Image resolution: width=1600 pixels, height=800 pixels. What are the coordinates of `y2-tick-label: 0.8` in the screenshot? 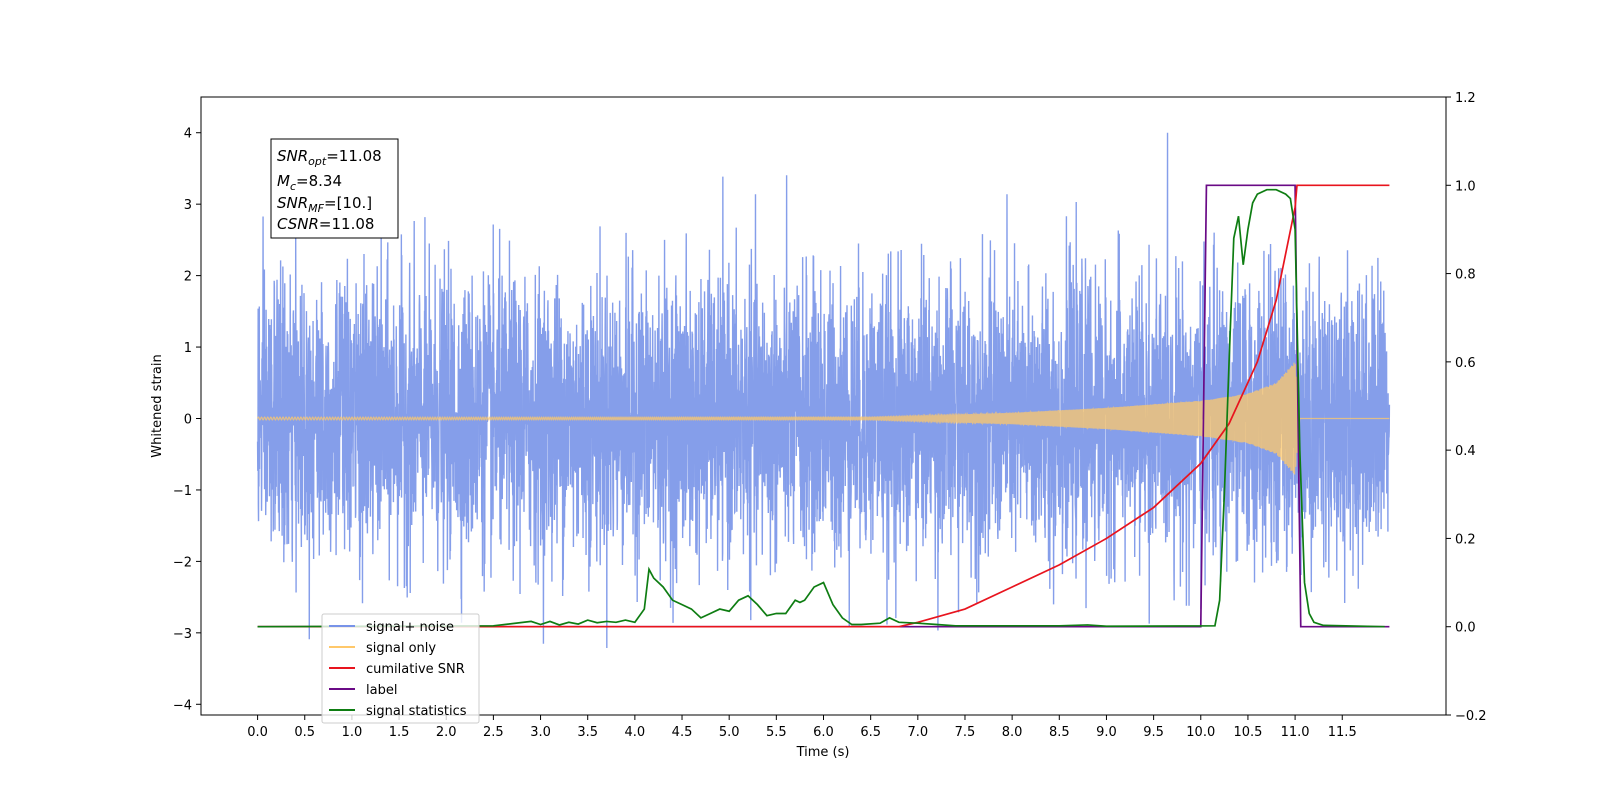 It's located at (1465, 275).